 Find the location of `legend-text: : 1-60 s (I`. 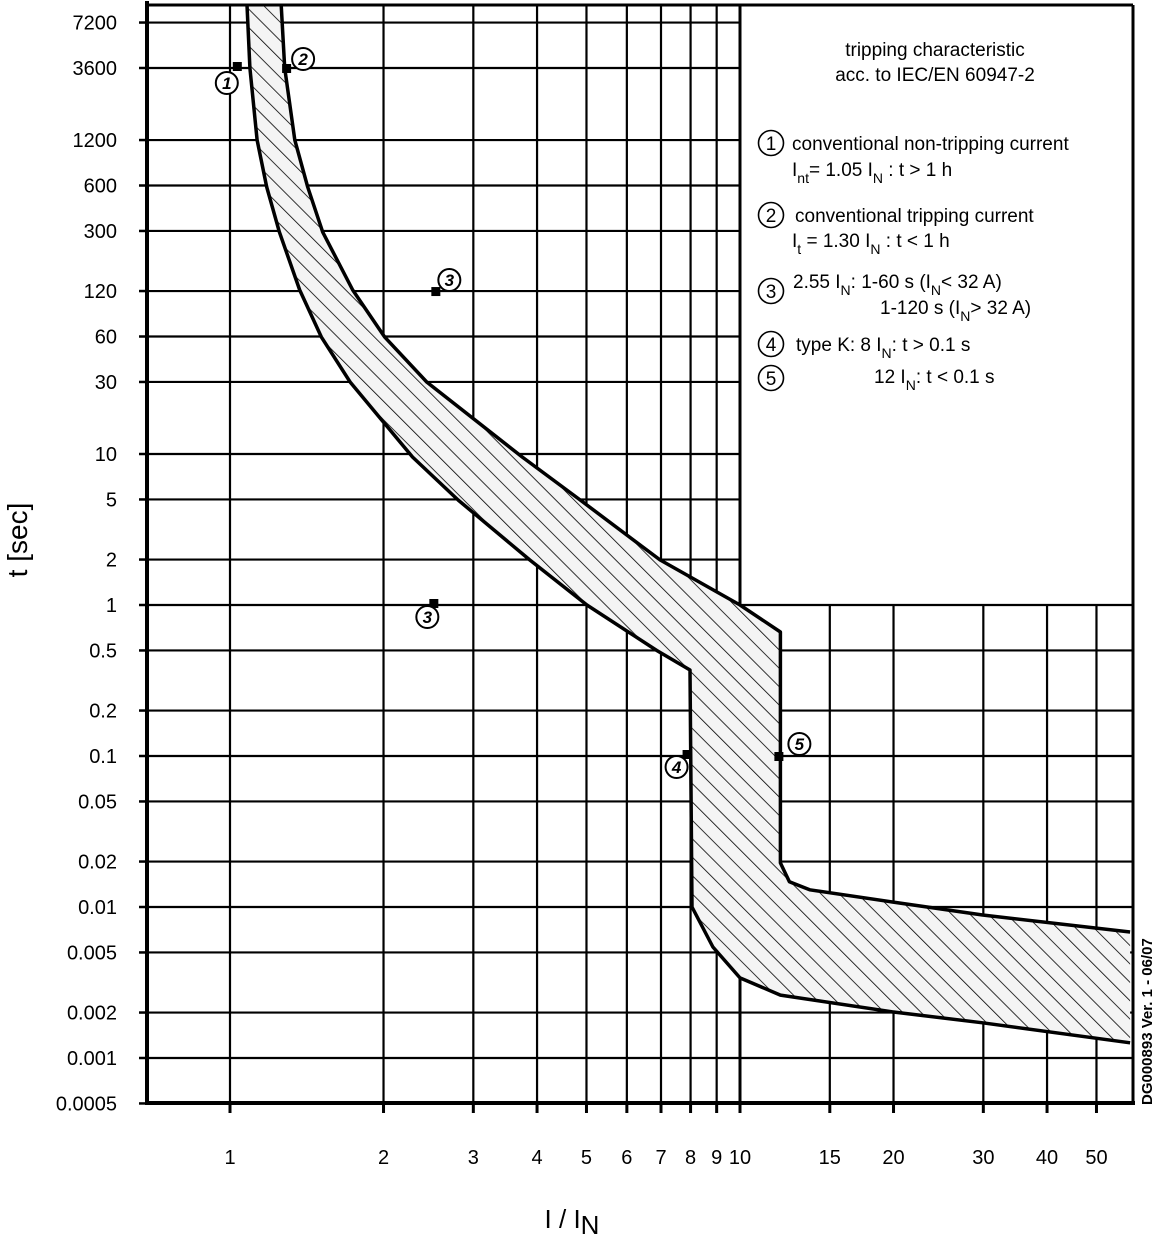

legend-text: : 1-60 s (I is located at coordinates (891, 282).